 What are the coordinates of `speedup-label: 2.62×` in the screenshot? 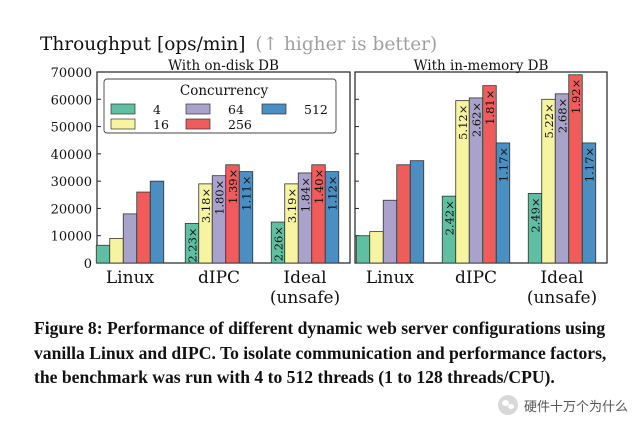 It's located at (477, 119).